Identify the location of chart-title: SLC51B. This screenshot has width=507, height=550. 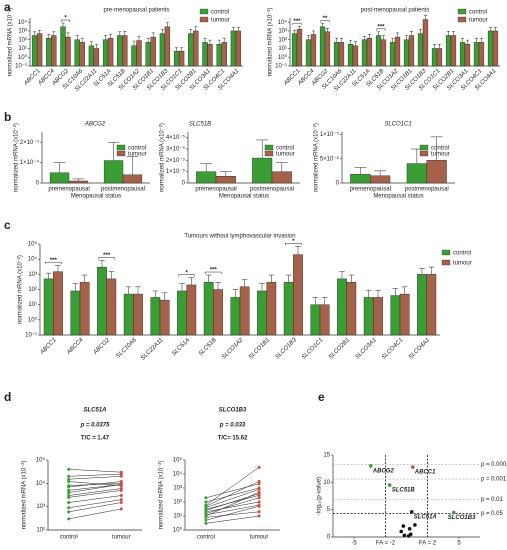
(200, 125).